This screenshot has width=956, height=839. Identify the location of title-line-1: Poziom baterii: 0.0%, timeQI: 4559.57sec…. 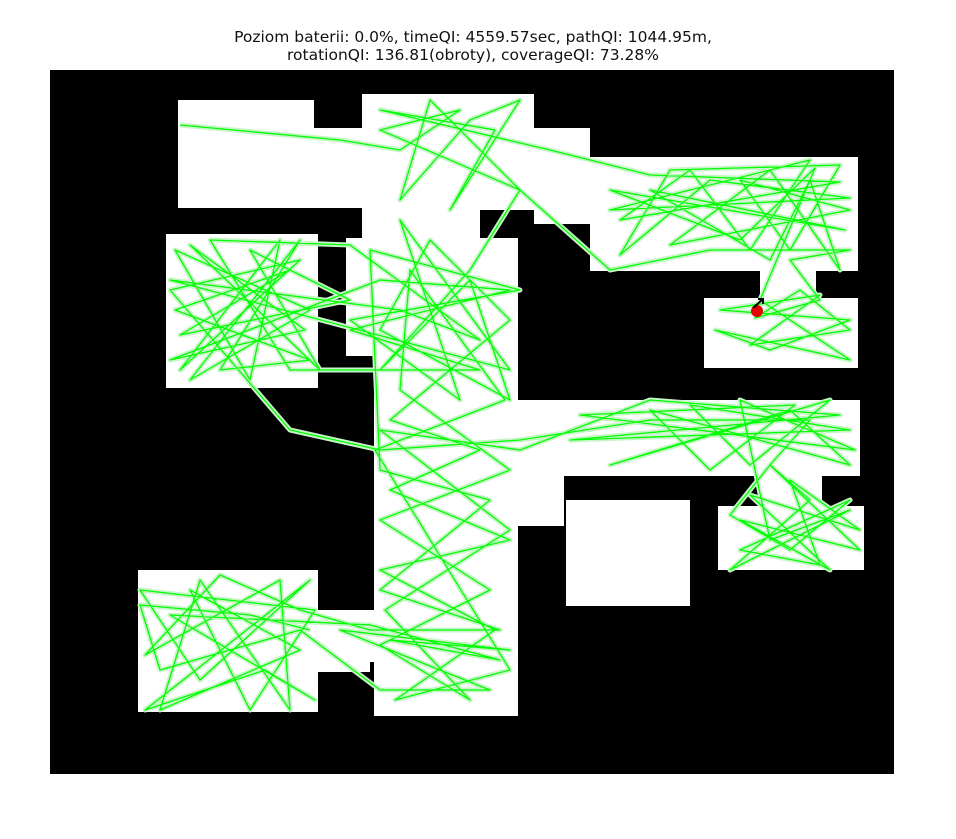
(473, 37).